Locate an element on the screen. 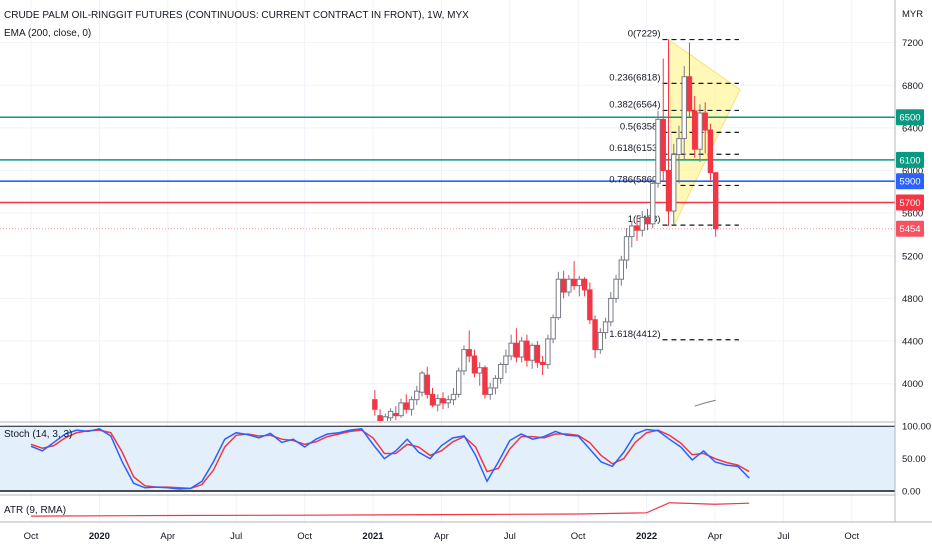 This screenshot has width=932, height=550. stoch-tick-label: 100.00 is located at coordinates (916, 427).